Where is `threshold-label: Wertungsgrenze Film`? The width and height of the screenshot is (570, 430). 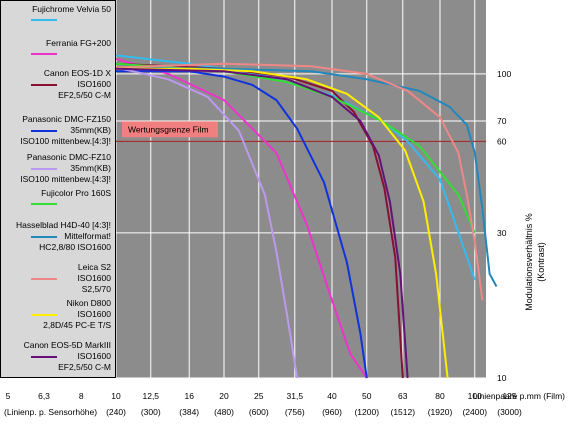
threshold-label: Wertungsgrenze Film is located at coordinates (168, 129).